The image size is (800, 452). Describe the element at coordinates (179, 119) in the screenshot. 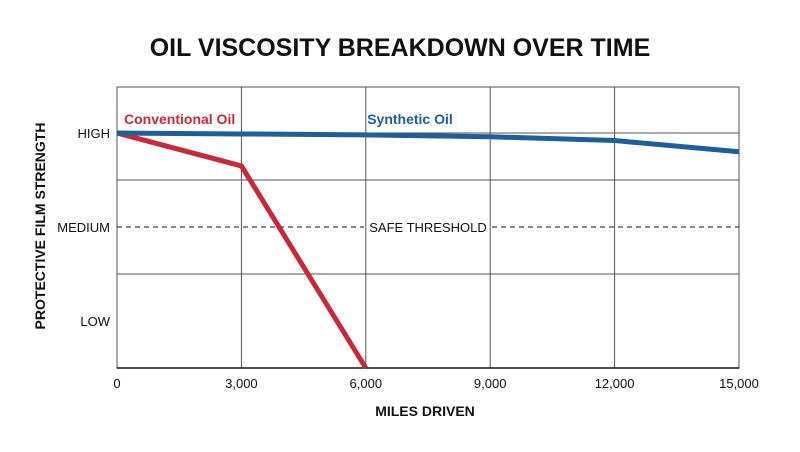

I see `conventional-oil-label: Conventional Oil` at that location.